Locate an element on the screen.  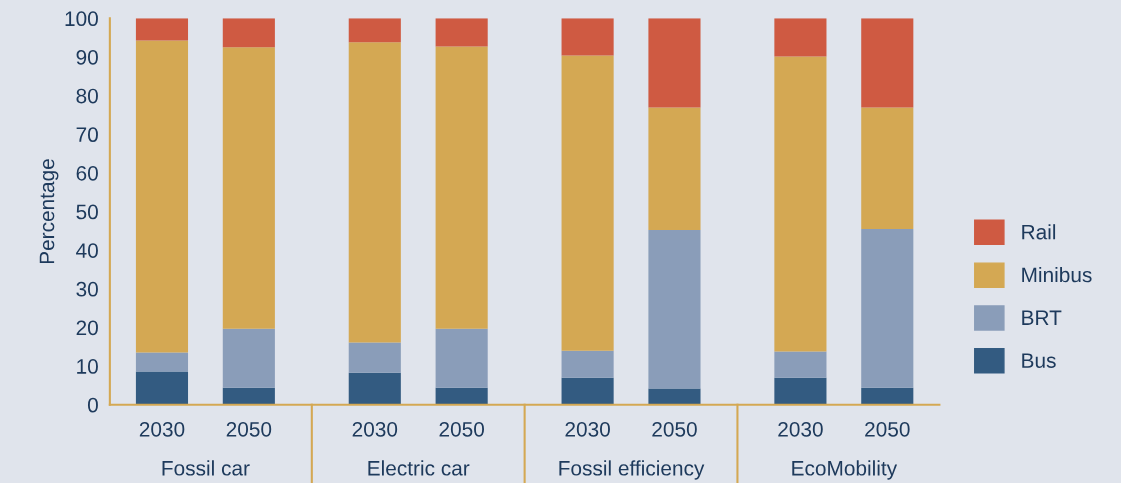
legend-label: Minibus is located at coordinates (1057, 274).